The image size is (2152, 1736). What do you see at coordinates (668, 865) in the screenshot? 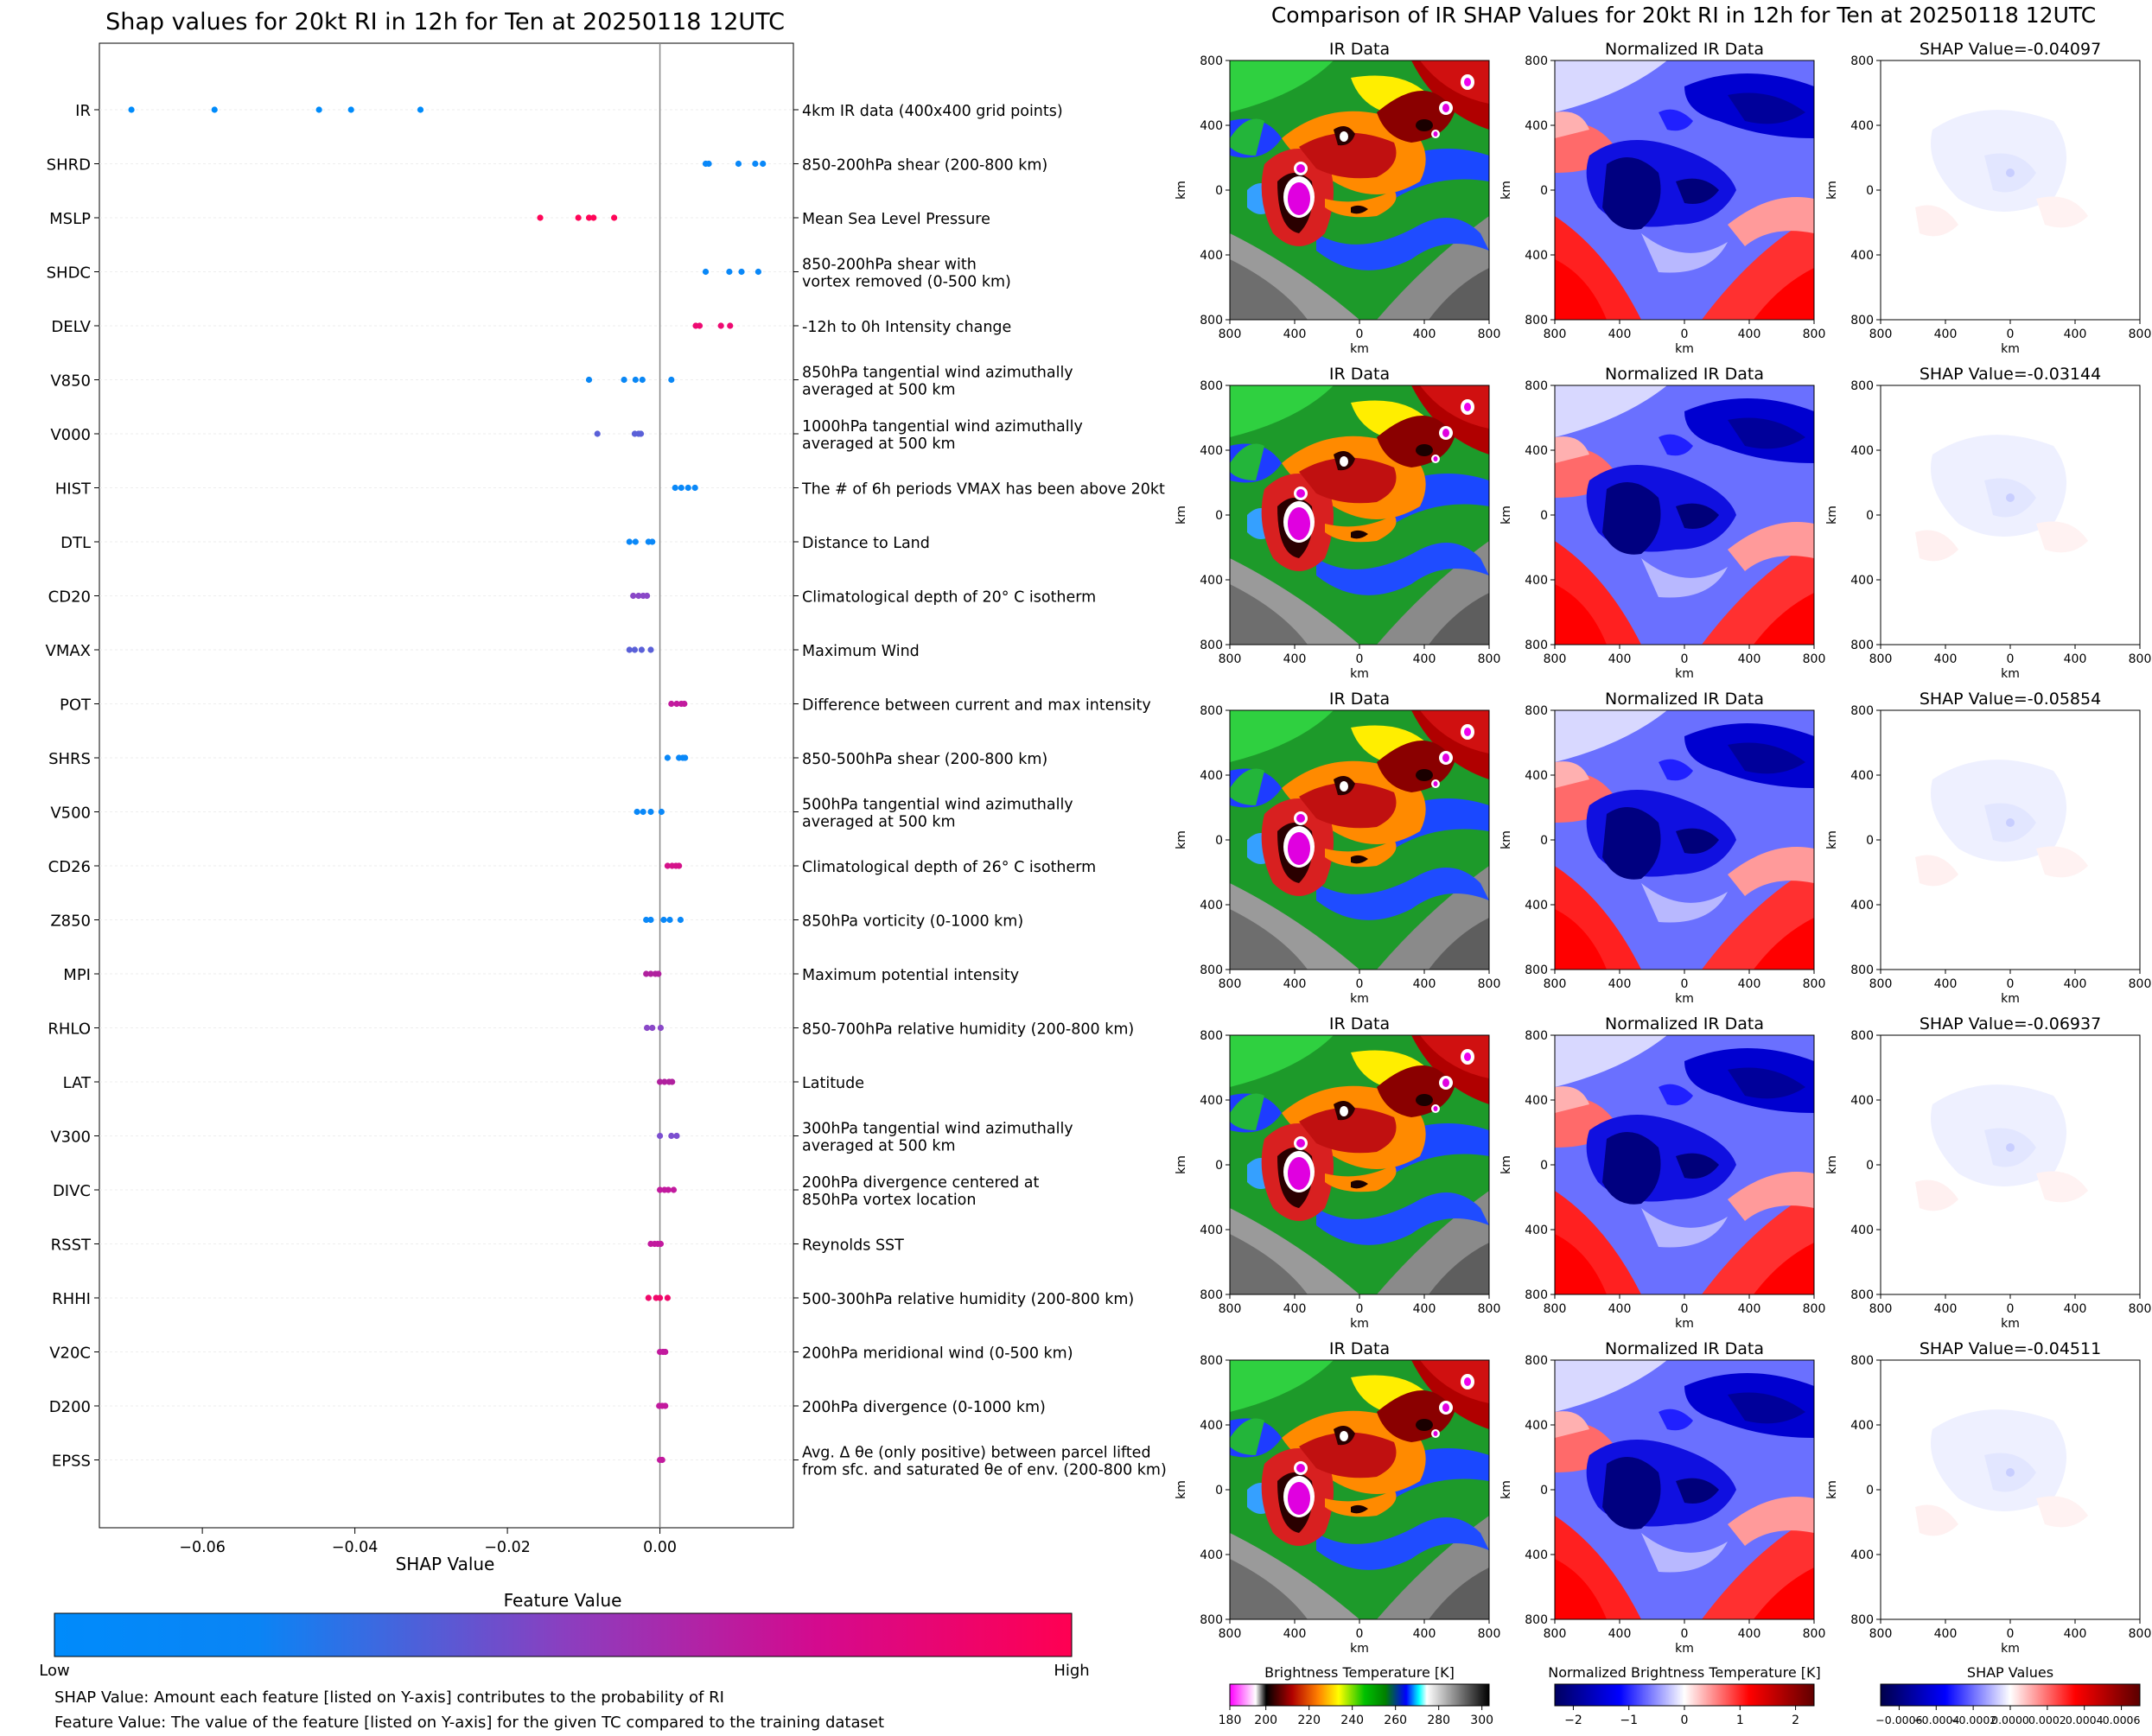
I see `shap-point-cd26` at bounding box center [668, 865].